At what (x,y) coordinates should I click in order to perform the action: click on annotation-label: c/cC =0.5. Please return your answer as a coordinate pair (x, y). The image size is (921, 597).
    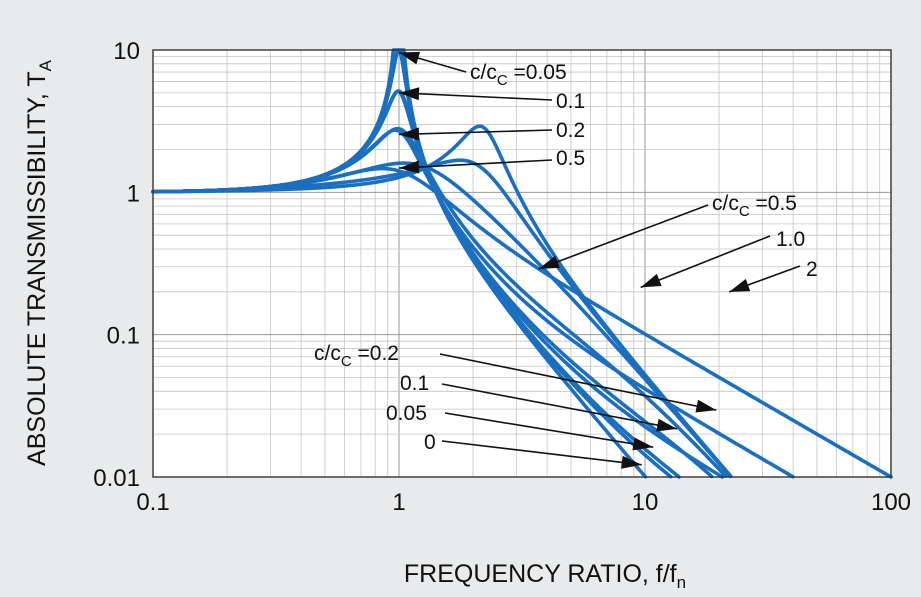
    Looking at the image, I should click on (754, 206).